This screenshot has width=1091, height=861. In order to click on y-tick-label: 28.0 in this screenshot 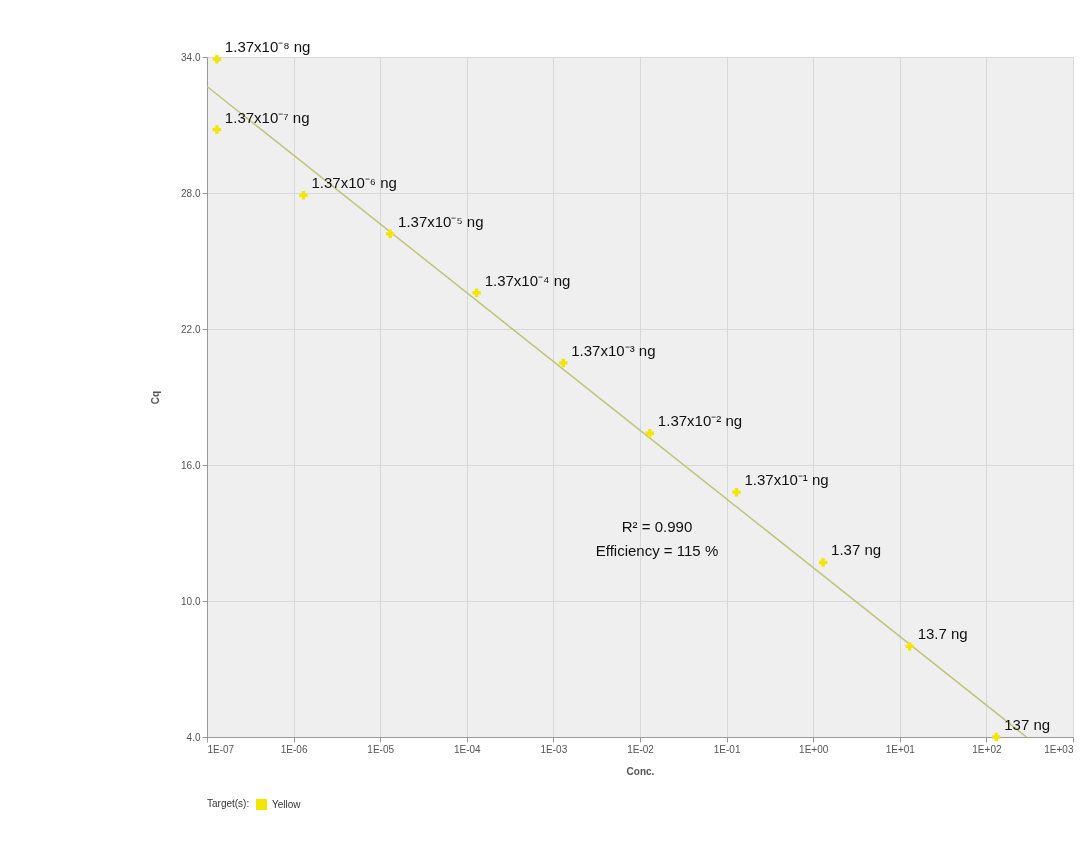, I will do `click(191, 193)`.